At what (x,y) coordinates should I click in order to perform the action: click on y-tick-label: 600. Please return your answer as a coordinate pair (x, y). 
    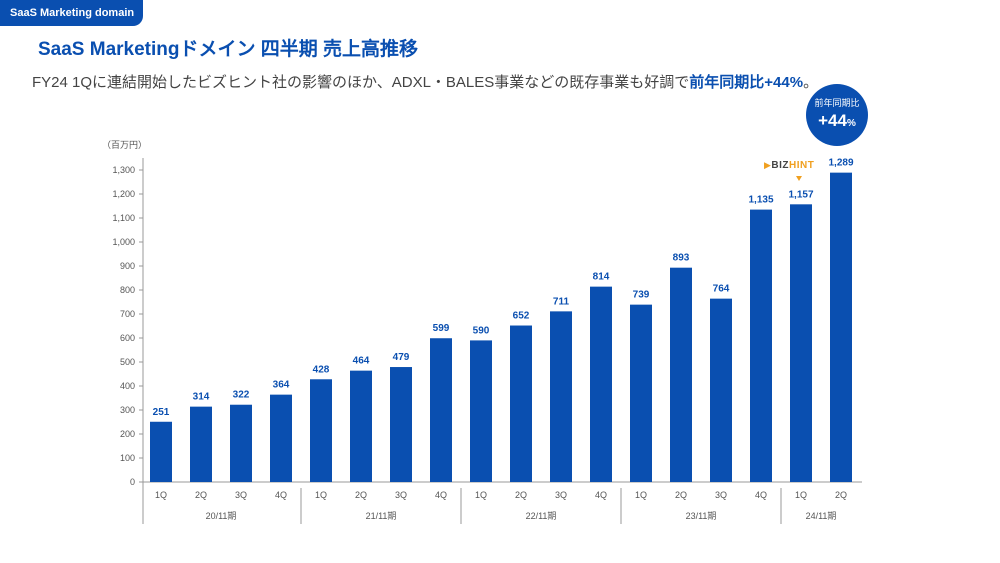
    Looking at the image, I should click on (127, 338).